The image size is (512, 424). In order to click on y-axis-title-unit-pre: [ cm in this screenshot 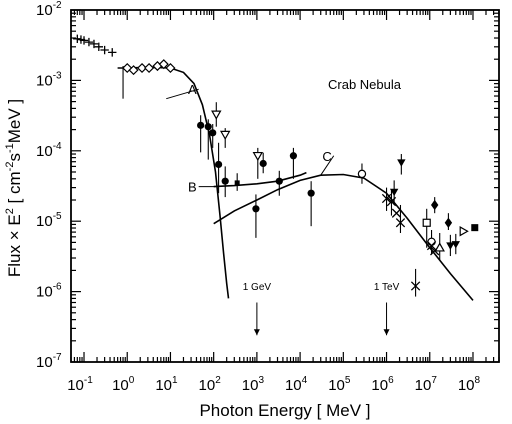, I will do `click(14, 189)`.